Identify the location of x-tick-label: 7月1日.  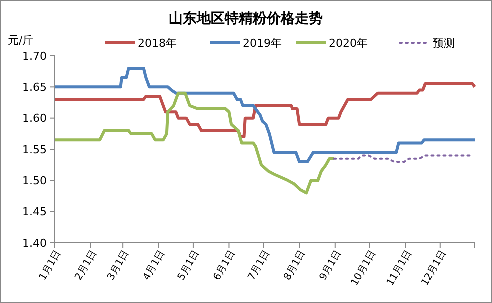
(259, 265).